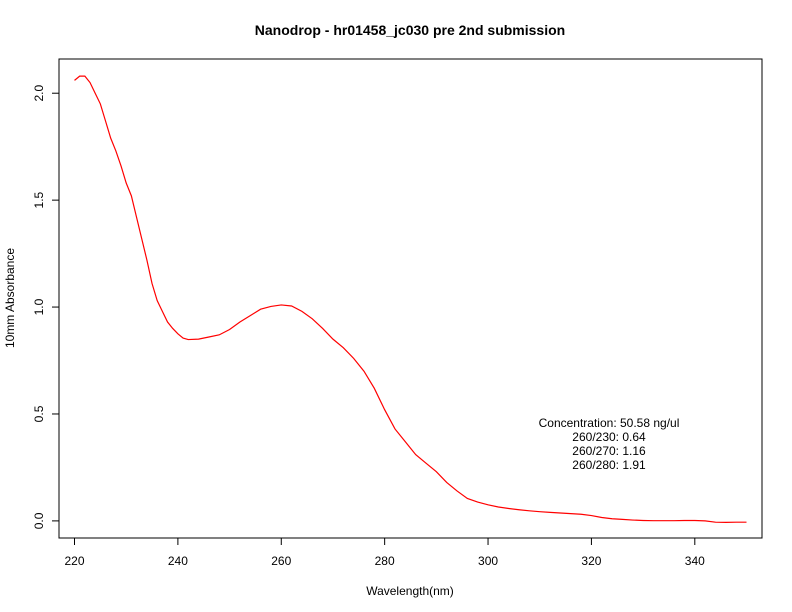 This screenshot has height=612, width=792. I want to click on y-axis: 0.0 0.5 1.0 1.5 2.0, so click(46, 307).